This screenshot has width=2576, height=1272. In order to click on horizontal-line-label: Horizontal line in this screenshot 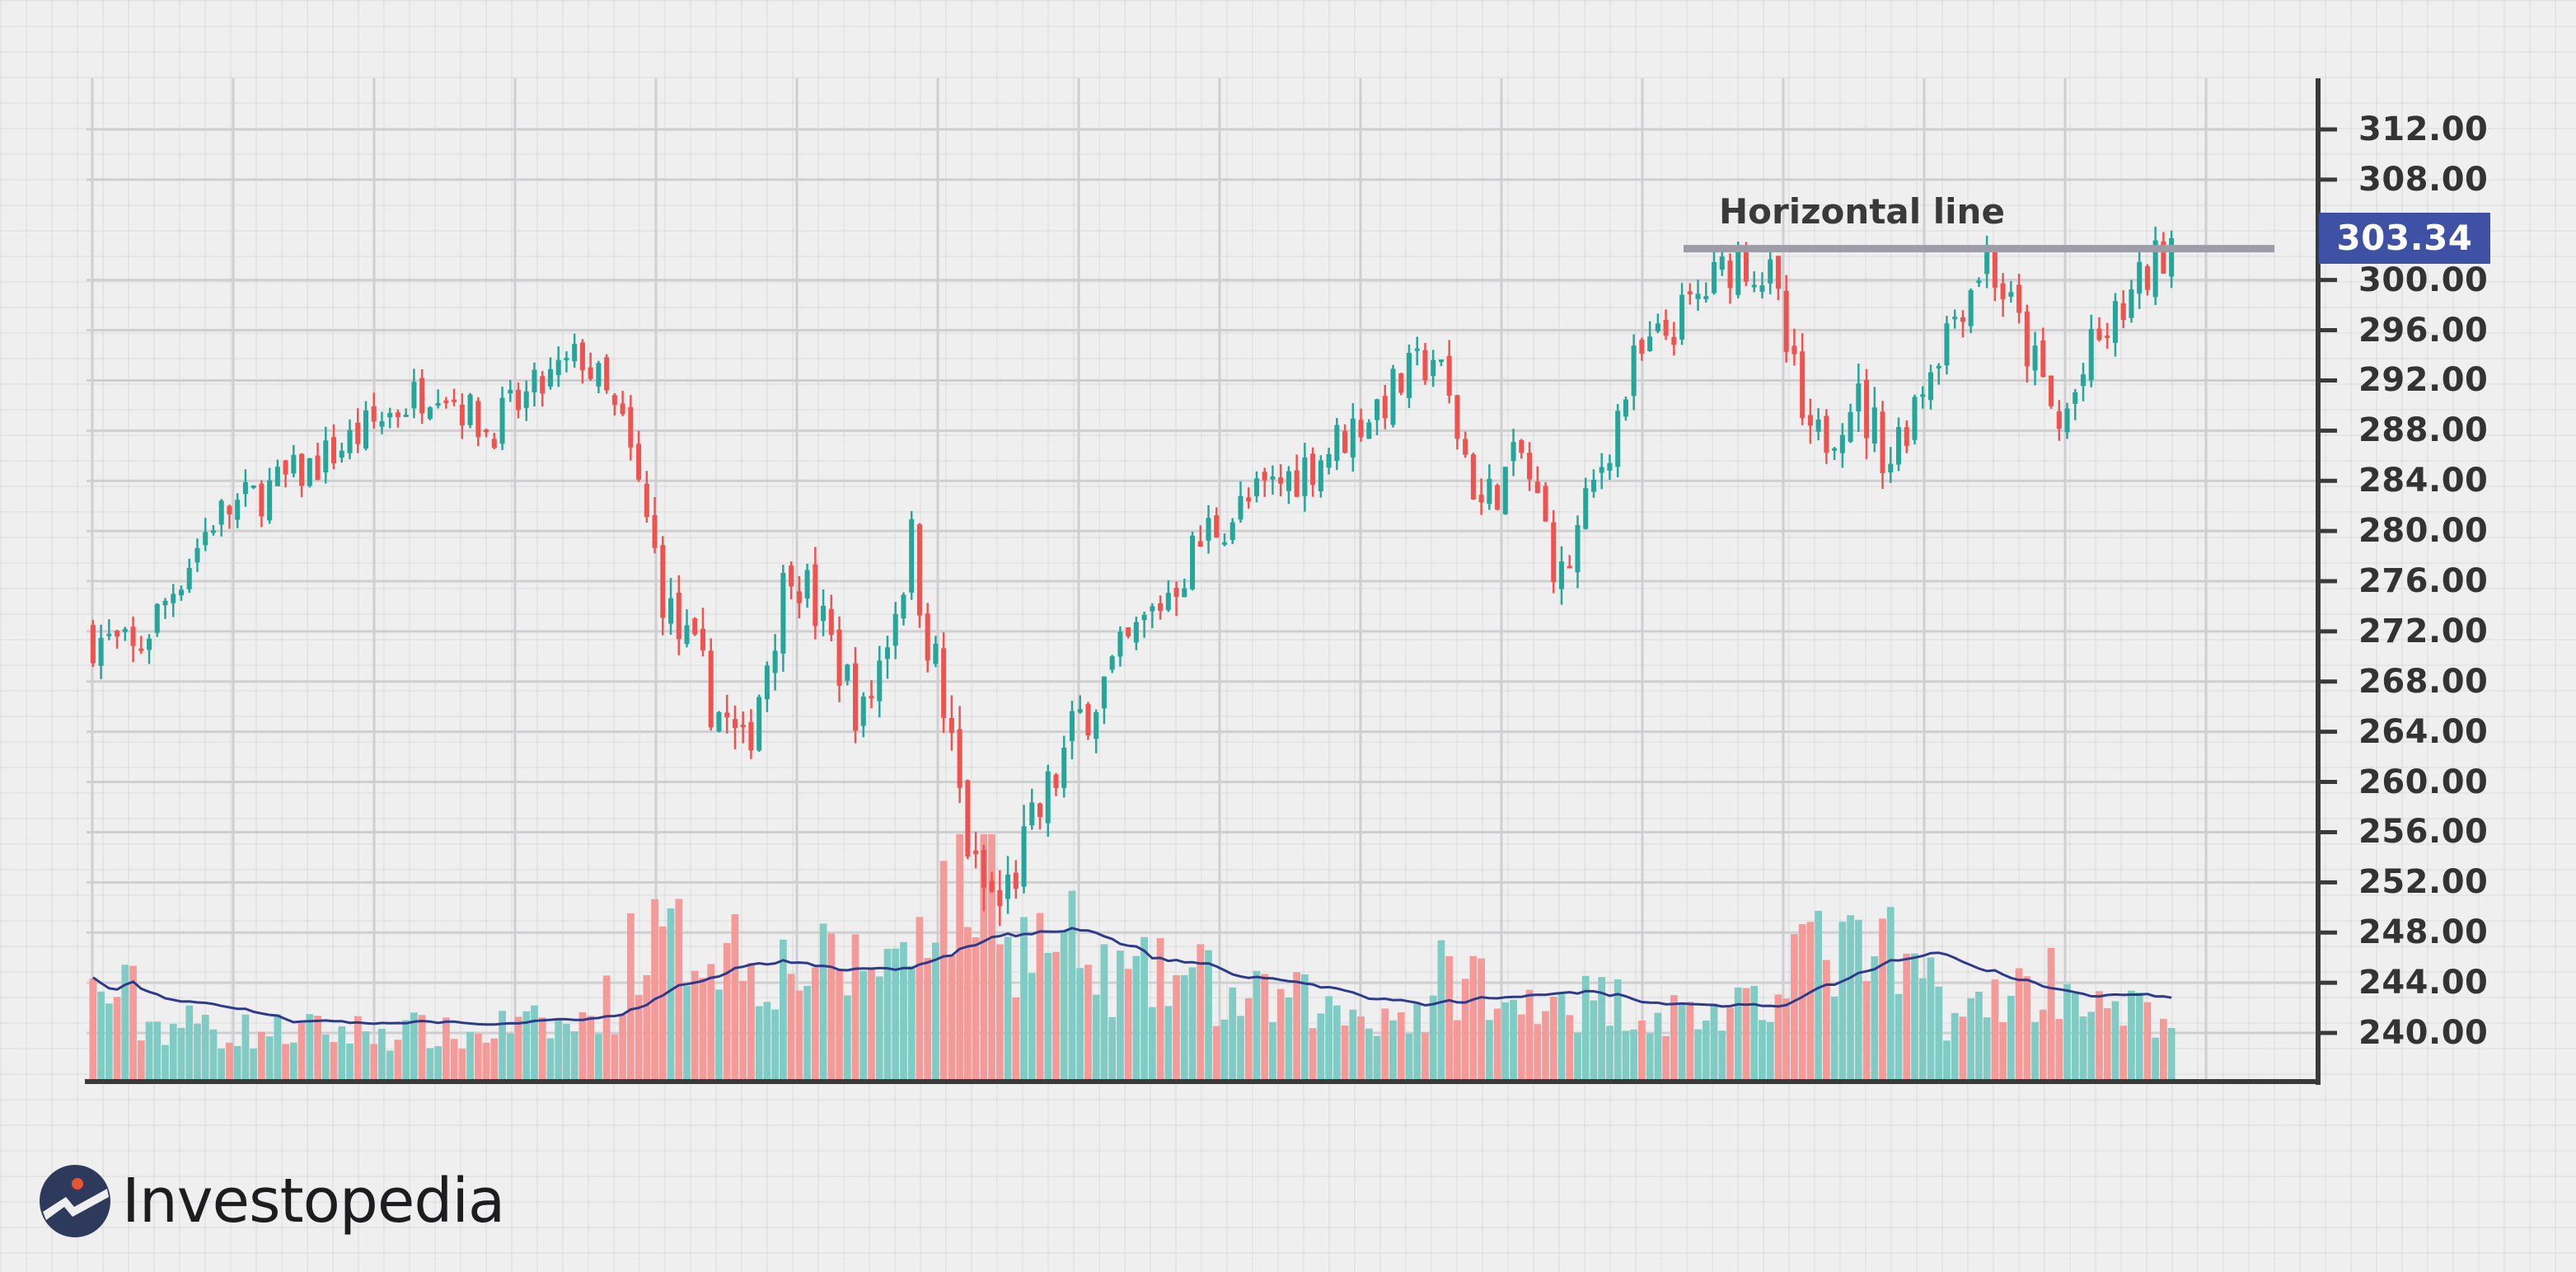, I will do `click(1862, 211)`.